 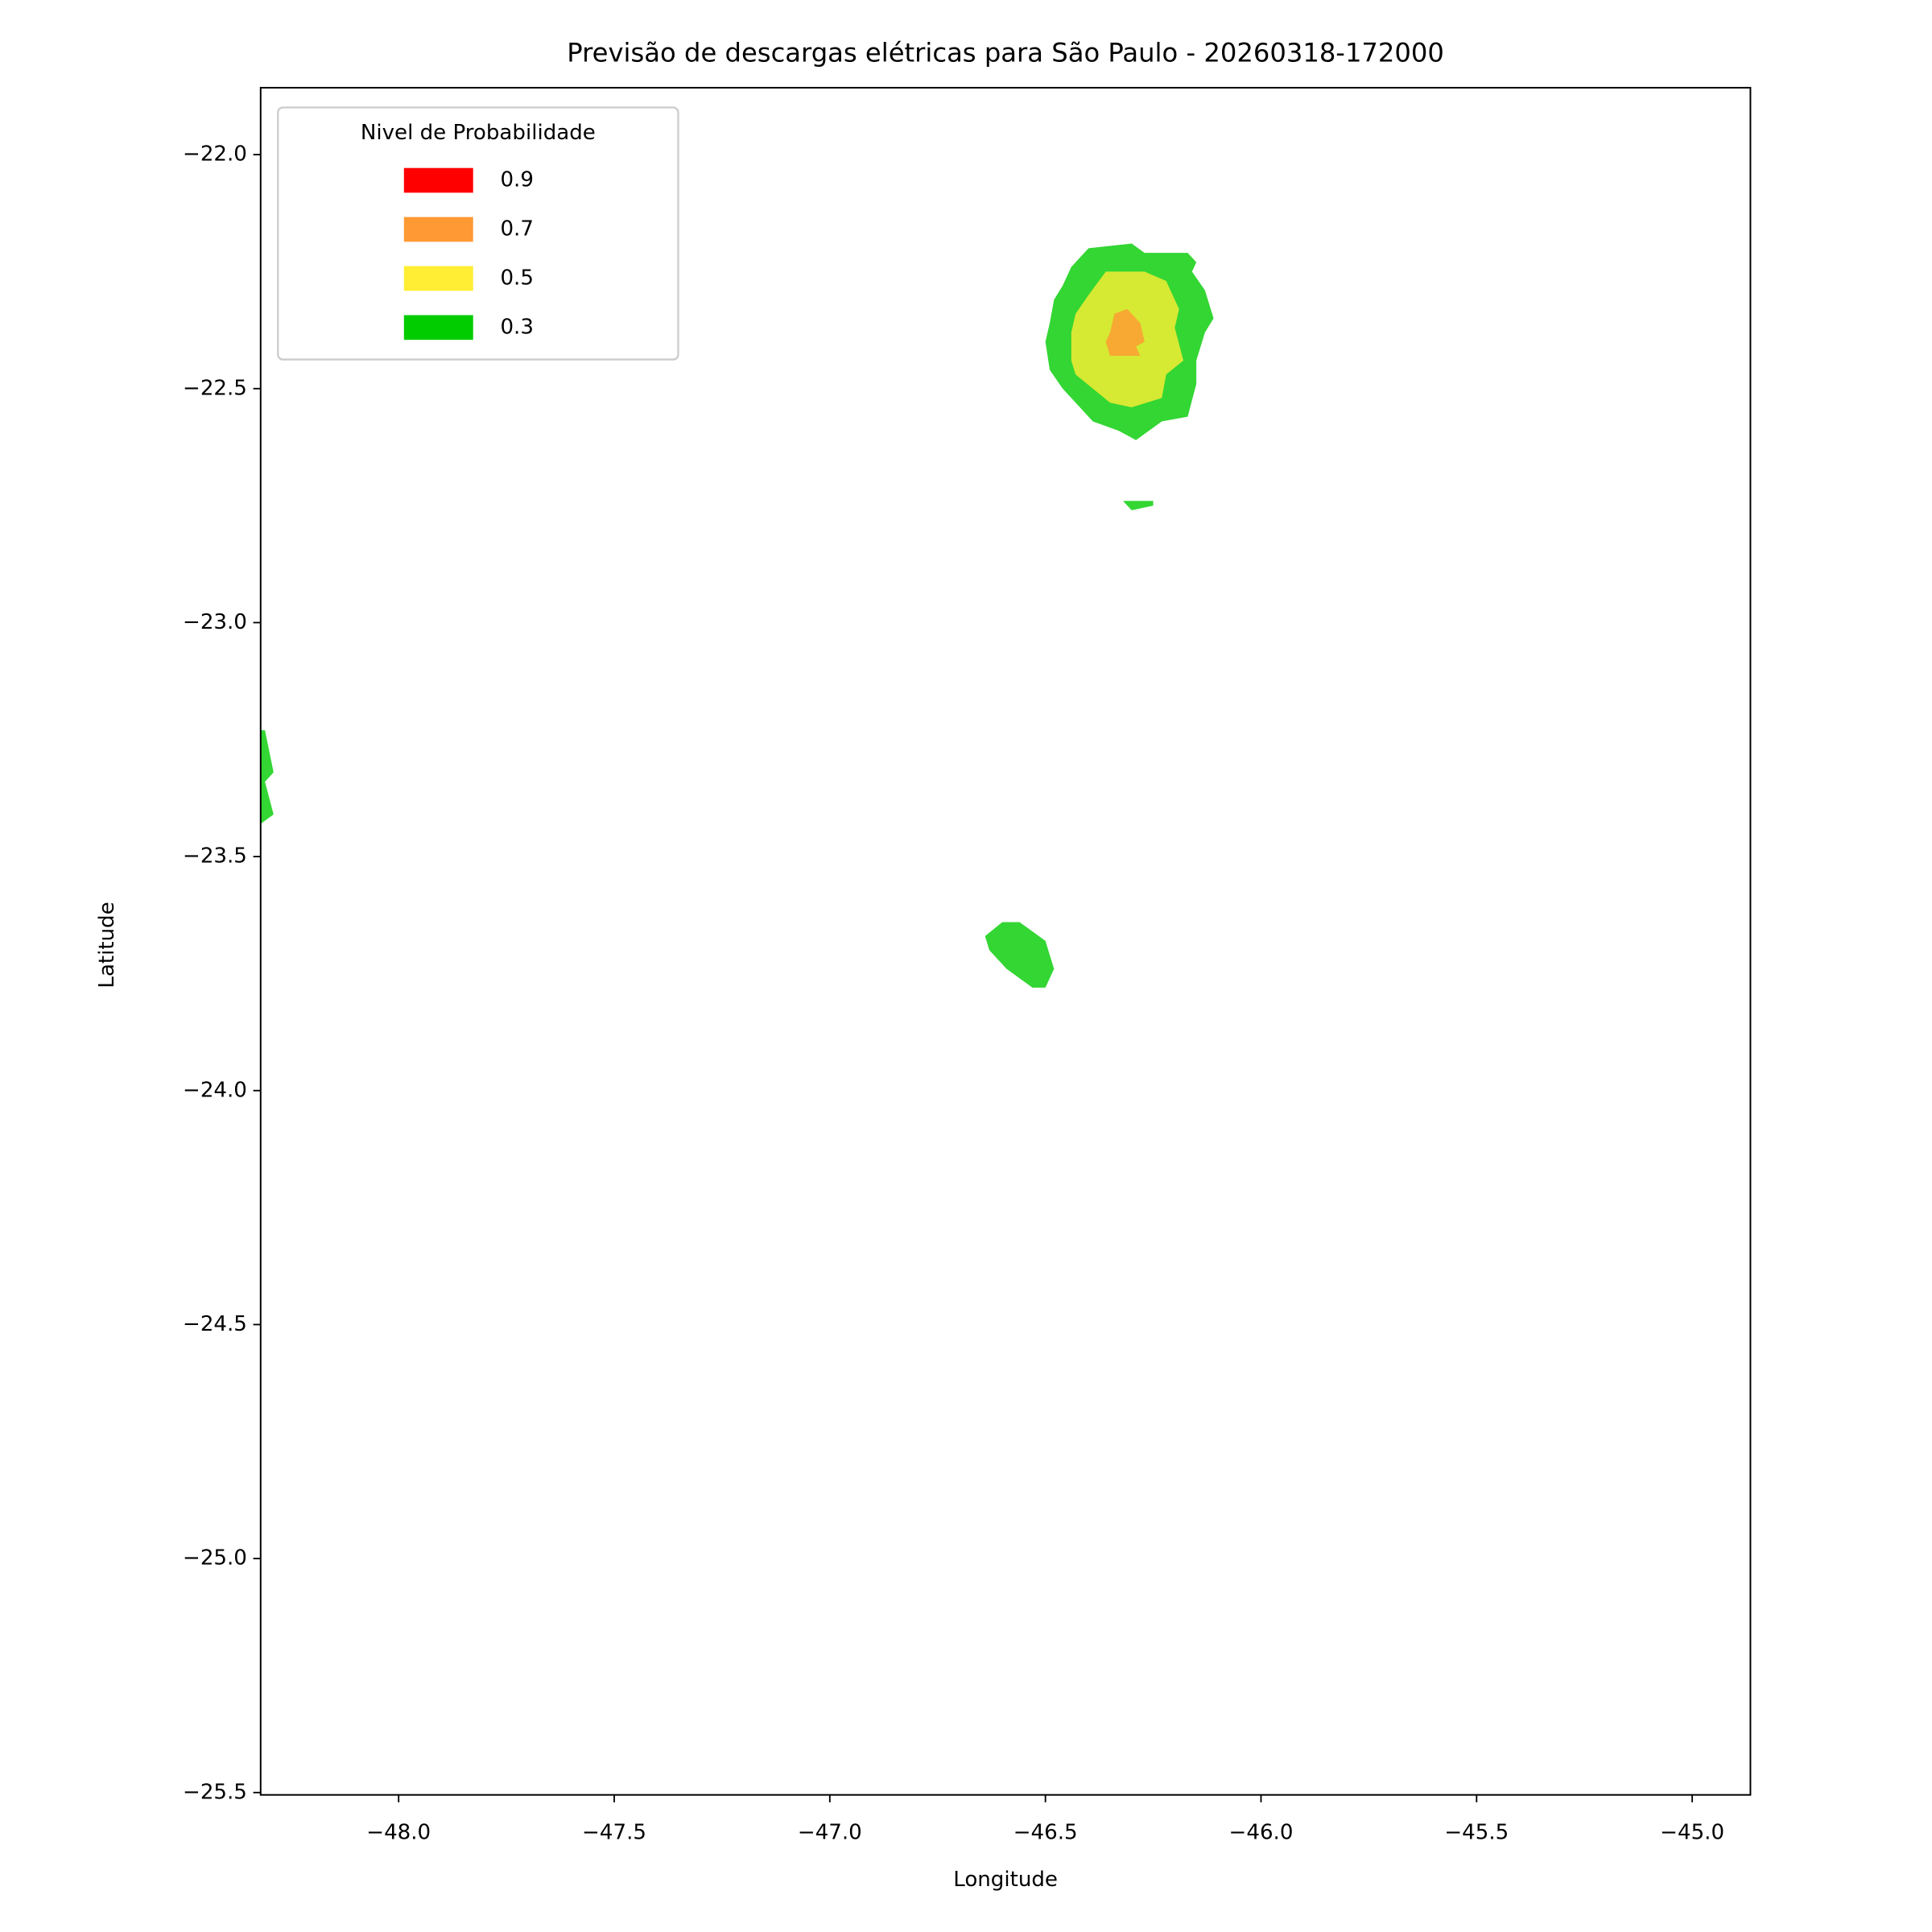 I want to click on y-tick-label: −22.5, so click(x=215, y=388).